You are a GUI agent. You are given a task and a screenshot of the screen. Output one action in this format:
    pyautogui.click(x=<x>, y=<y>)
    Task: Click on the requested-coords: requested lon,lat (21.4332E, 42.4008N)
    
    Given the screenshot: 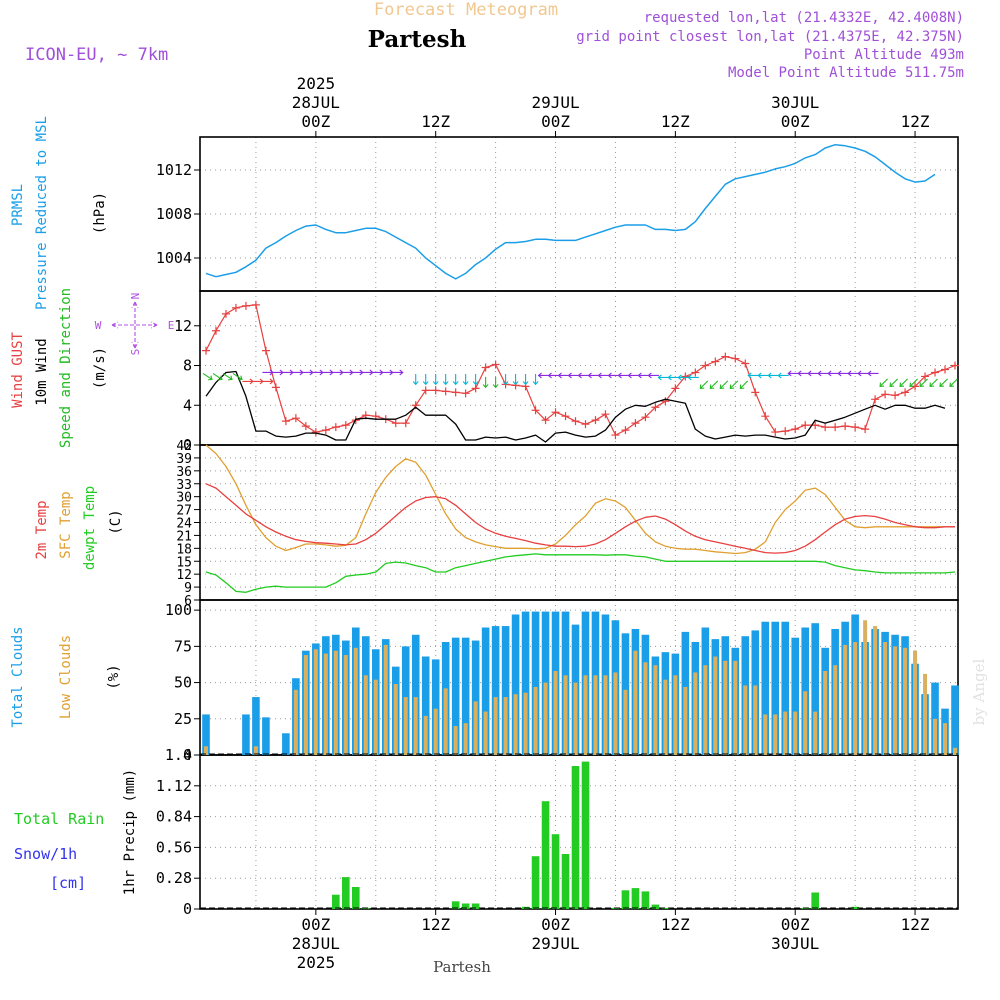 What is the action you would take?
    pyautogui.click(x=804, y=18)
    